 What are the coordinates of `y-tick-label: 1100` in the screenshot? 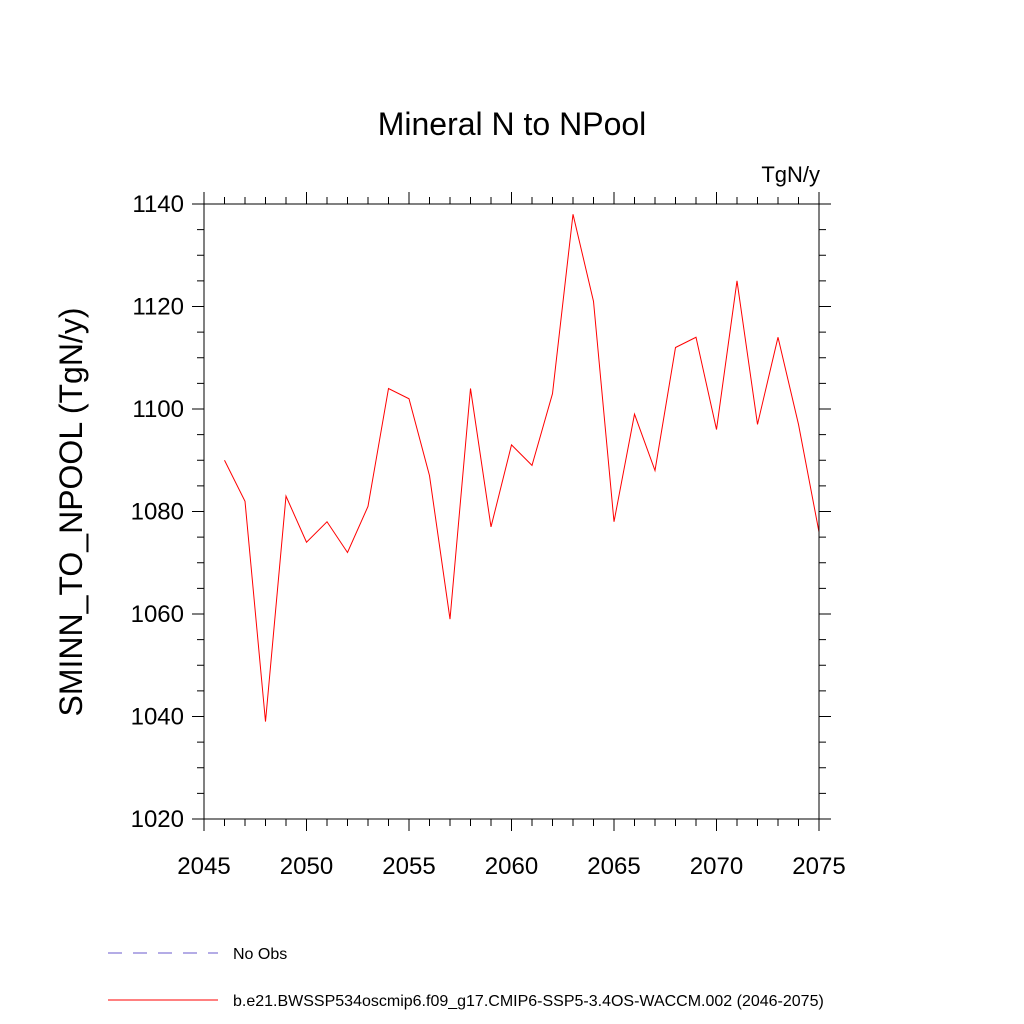 It's located at (158, 409).